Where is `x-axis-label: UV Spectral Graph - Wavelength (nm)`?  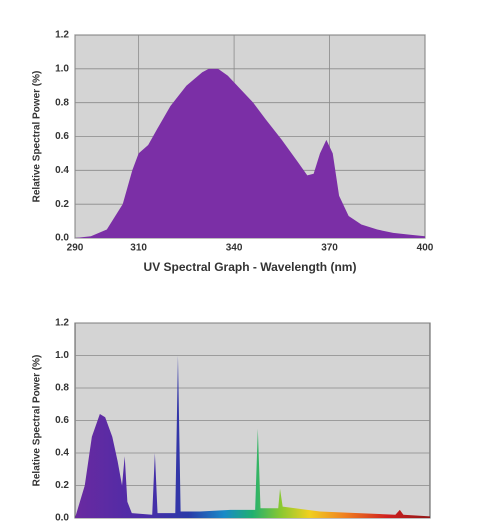 x-axis-label: UV Spectral Graph - Wavelength (nm) is located at coordinates (250, 267).